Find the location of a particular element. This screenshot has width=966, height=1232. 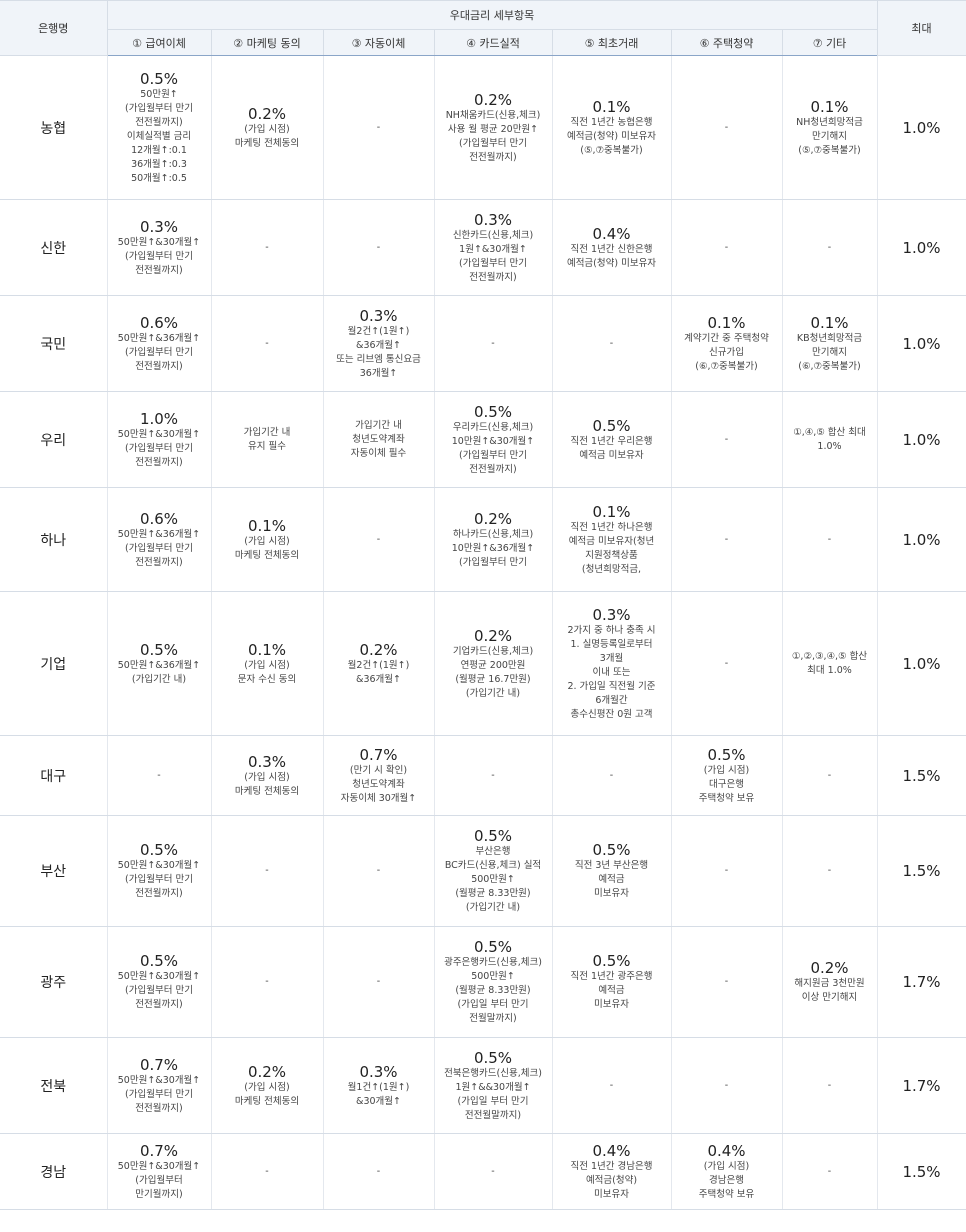

rate-cell: 0.5% (가입 시점) 대구은행 주택청약 보유 is located at coordinates (727, 775).